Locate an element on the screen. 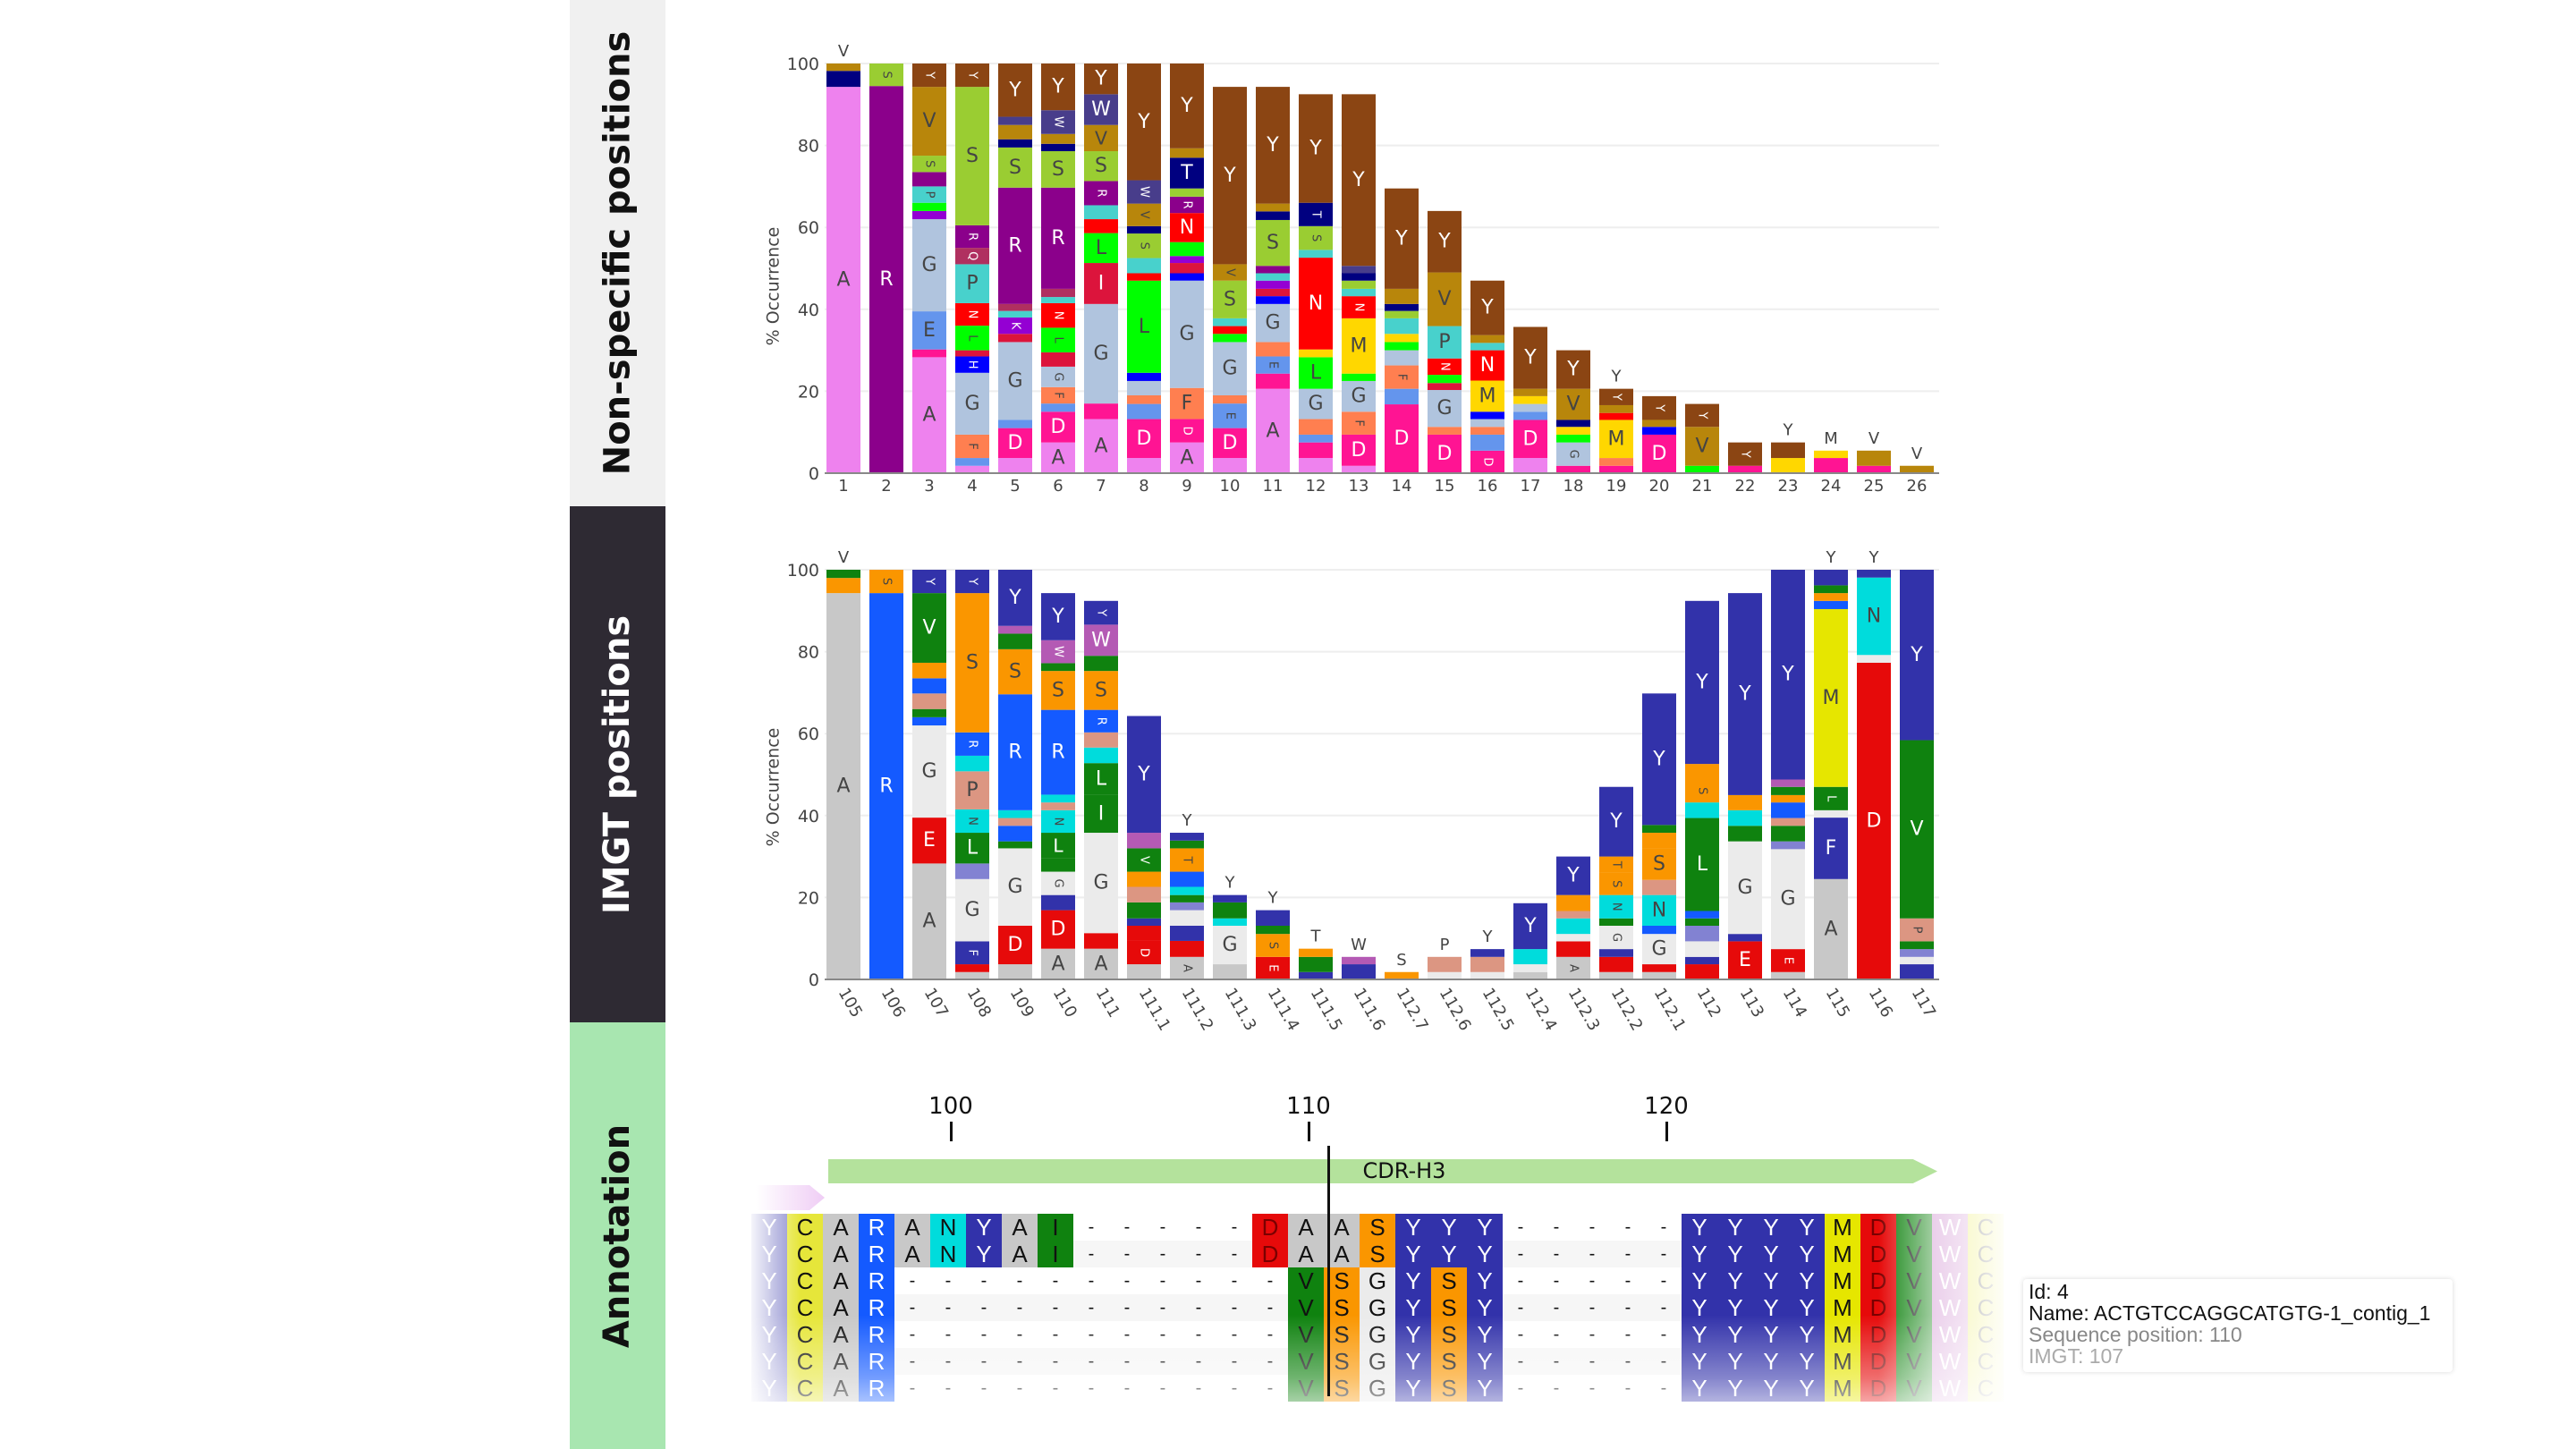  bar-111: A G IL R S W Y is located at coordinates (1101, 789).